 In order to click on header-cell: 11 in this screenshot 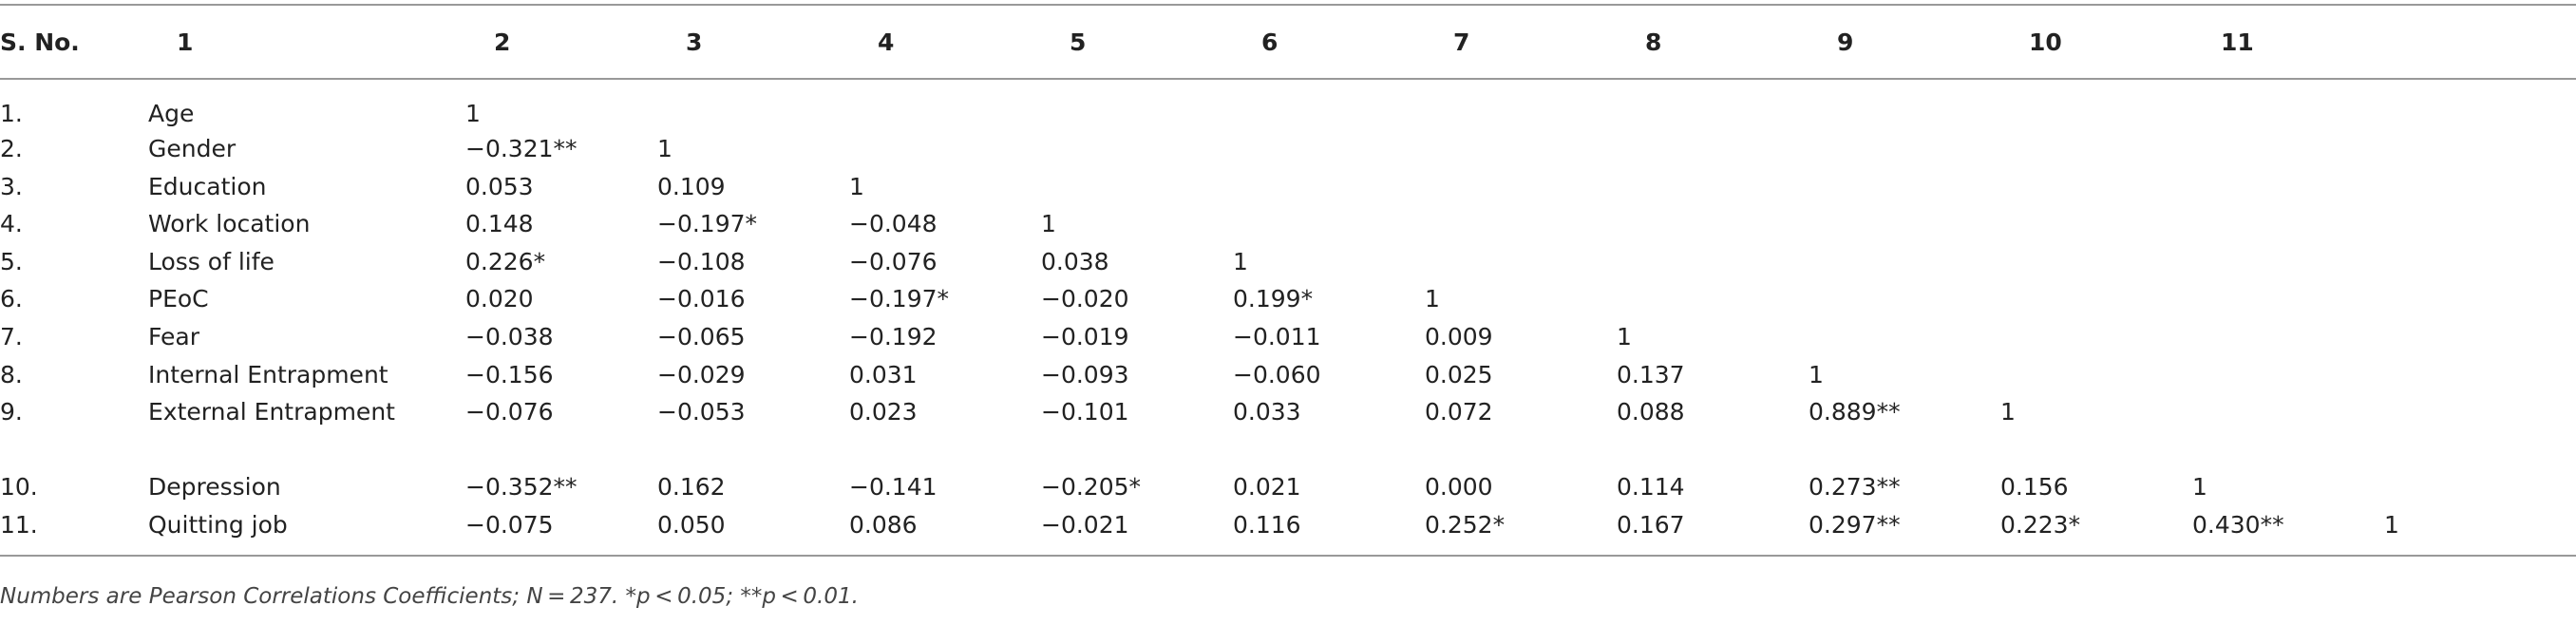, I will do `click(2237, 42)`.